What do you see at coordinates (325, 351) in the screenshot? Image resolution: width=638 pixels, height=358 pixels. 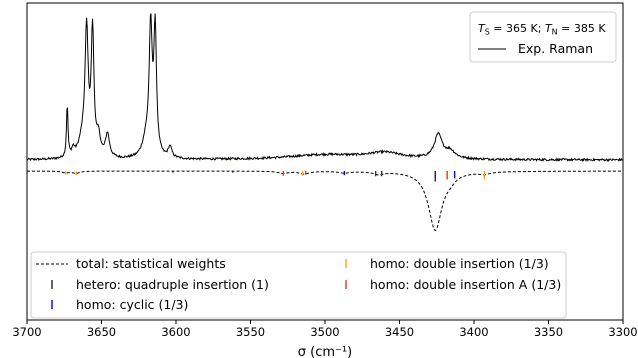 I see `x-axis-label: σ (cm⁻¹)` at bounding box center [325, 351].